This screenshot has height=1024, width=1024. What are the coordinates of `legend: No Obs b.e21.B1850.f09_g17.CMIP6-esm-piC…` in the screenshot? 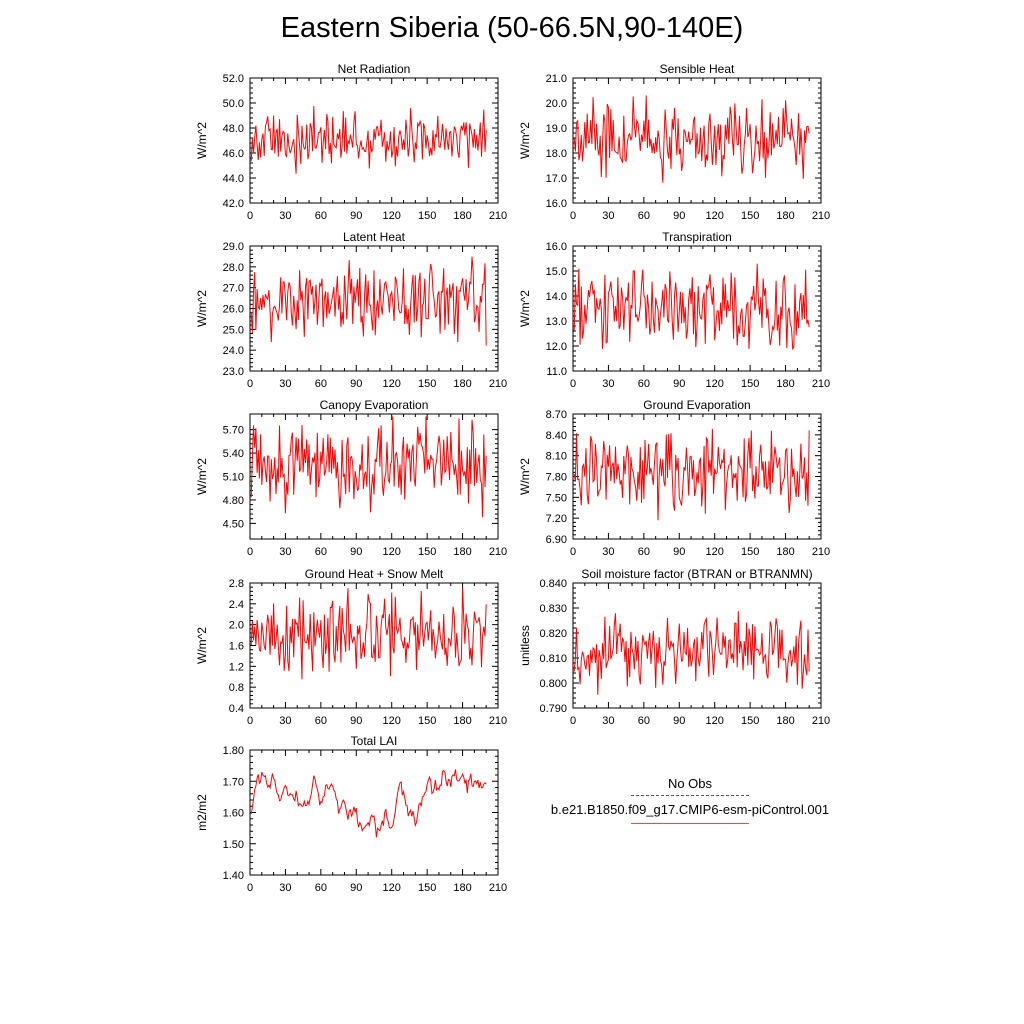 It's located at (690, 800).